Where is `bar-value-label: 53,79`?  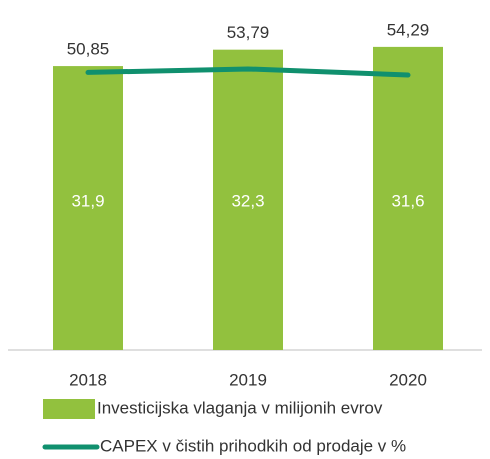
bar-value-label: 53,79 is located at coordinates (248, 32).